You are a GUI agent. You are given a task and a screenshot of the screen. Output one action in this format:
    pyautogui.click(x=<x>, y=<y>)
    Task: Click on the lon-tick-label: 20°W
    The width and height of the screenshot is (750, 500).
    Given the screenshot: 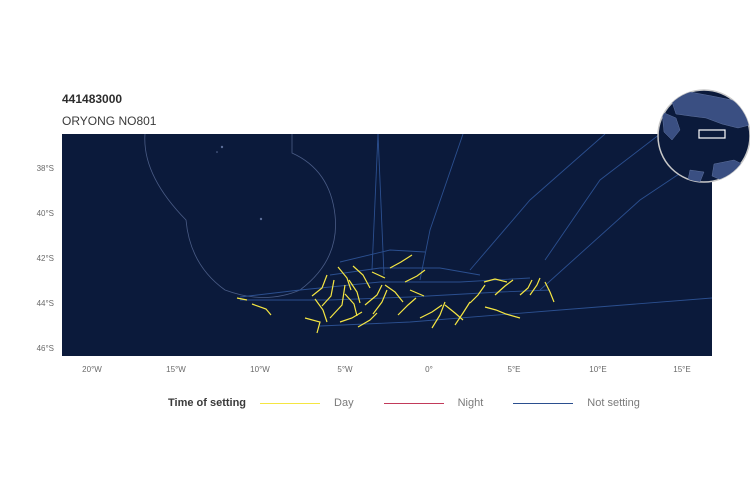 What is the action you would take?
    pyautogui.click(x=92, y=369)
    